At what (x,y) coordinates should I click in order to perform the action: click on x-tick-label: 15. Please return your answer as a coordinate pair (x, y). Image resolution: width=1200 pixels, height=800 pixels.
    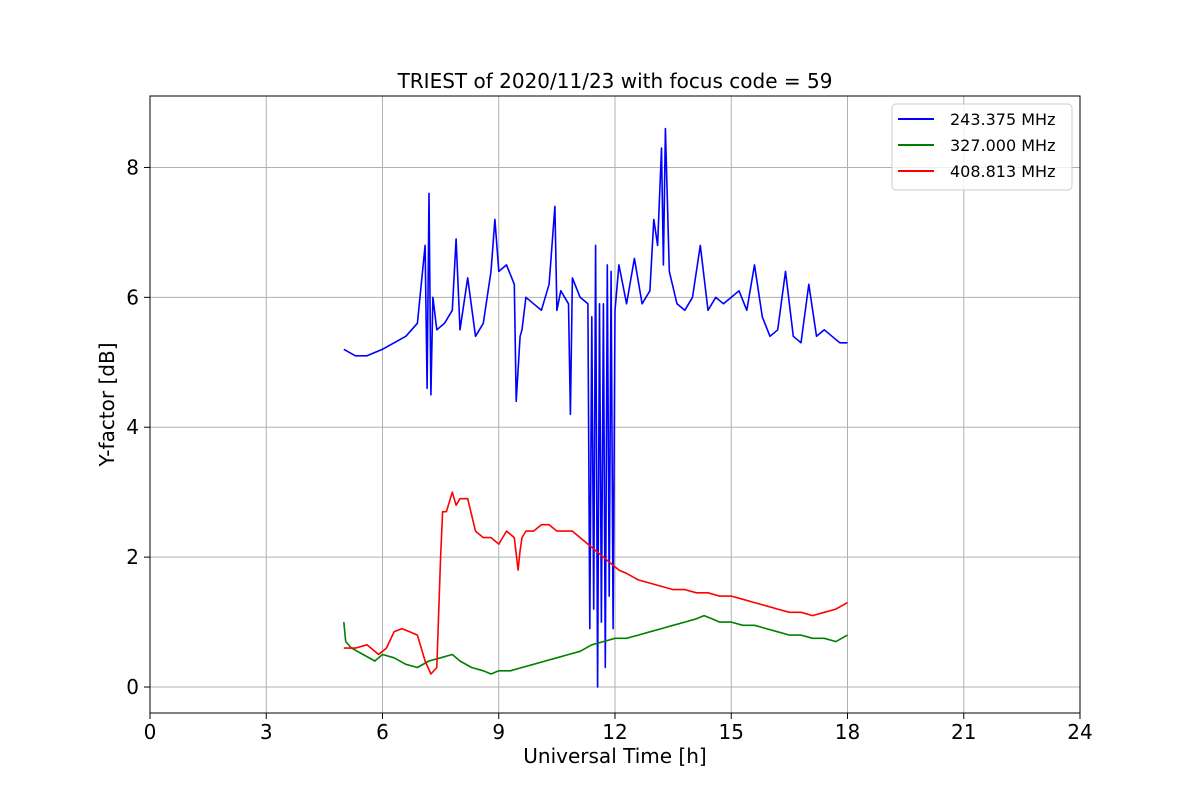
    Looking at the image, I should click on (731, 732).